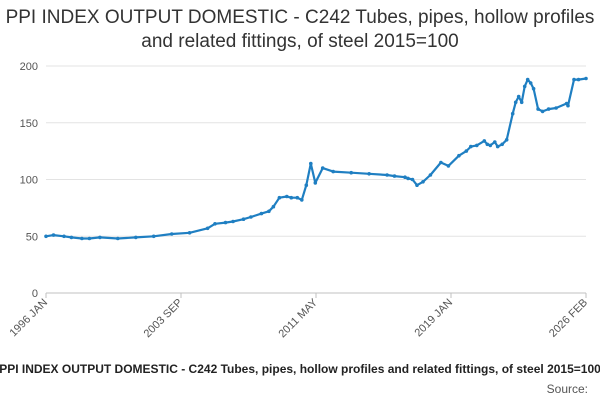  What do you see at coordinates (29, 124) in the screenshot?
I see `y-tick-label: 150` at bounding box center [29, 124].